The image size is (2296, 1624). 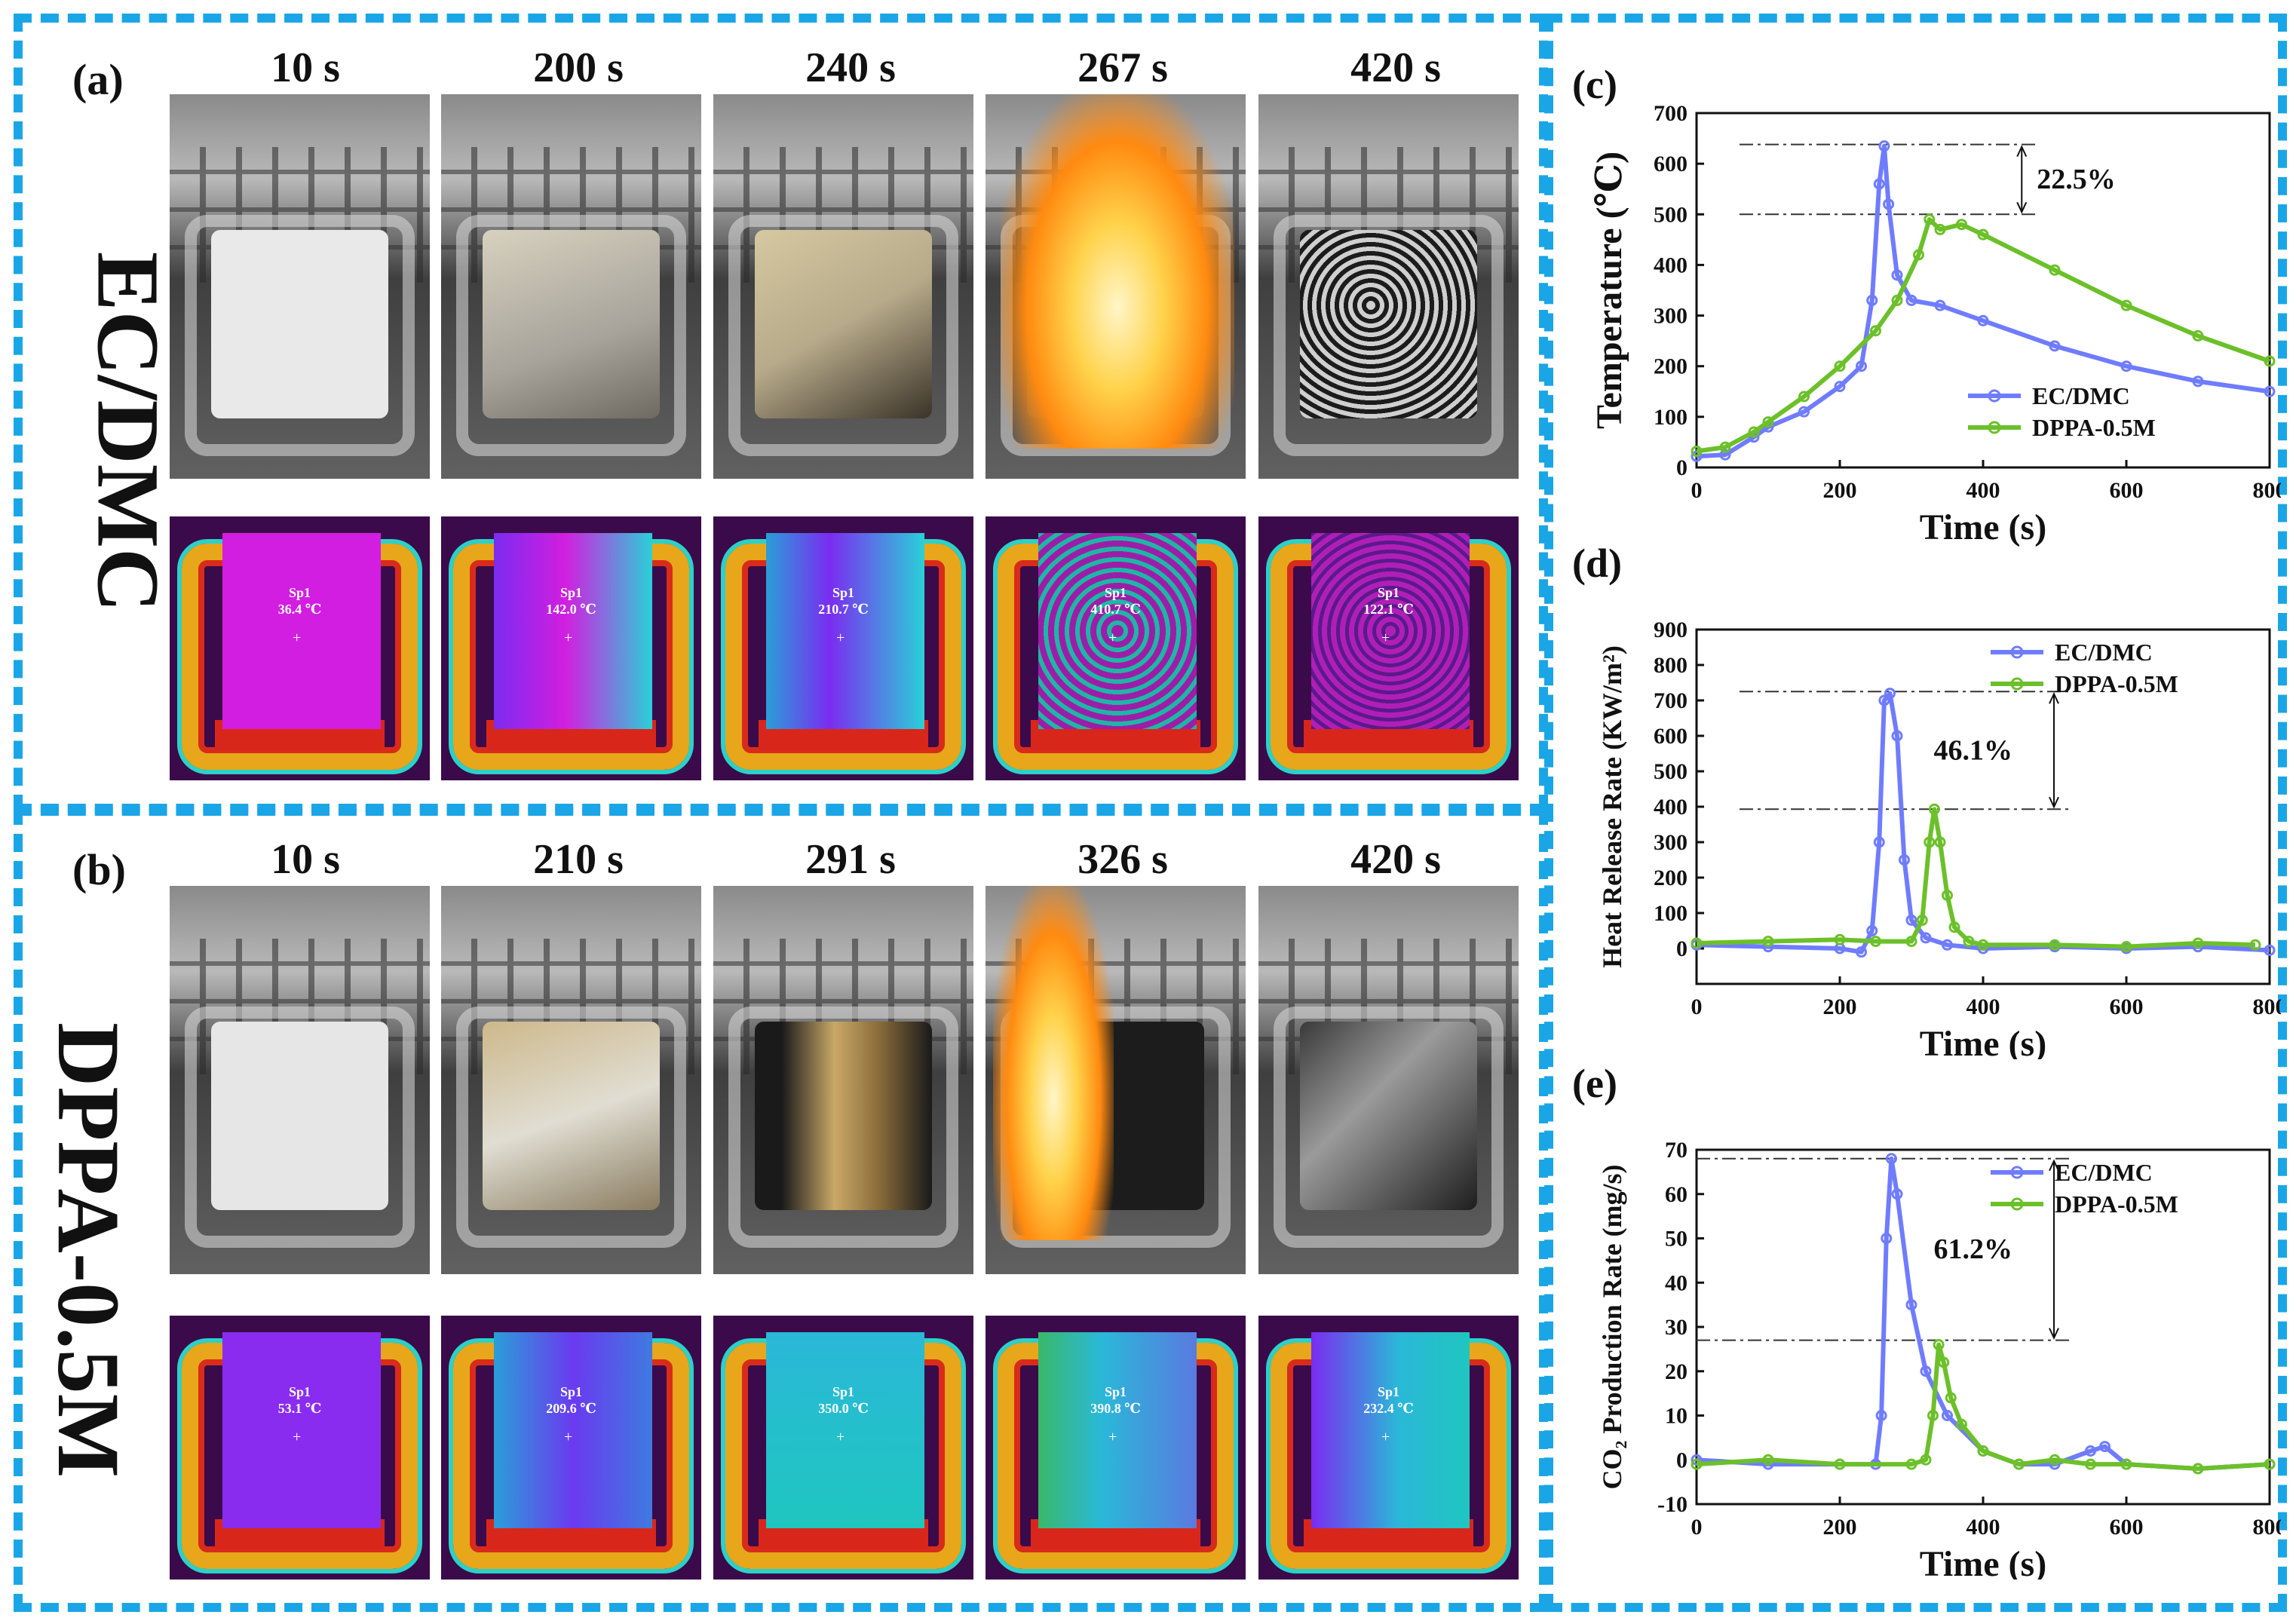 What do you see at coordinates (1676, 1150) in the screenshot?
I see `y-tick-label: 70` at bounding box center [1676, 1150].